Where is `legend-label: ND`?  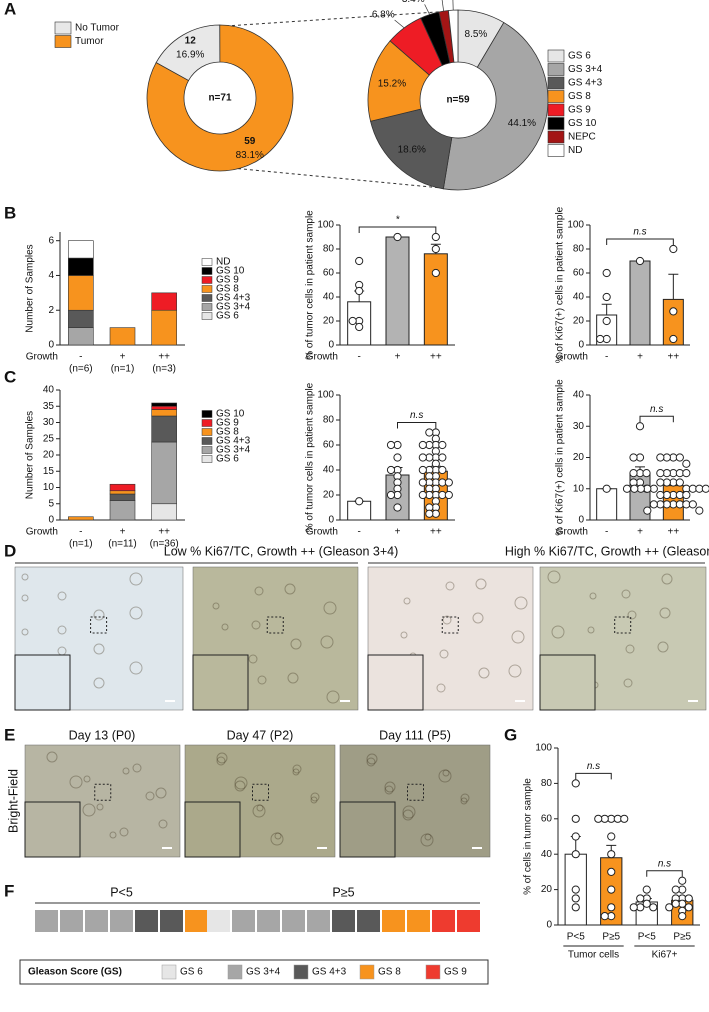 legend-label: ND is located at coordinates (223, 262).